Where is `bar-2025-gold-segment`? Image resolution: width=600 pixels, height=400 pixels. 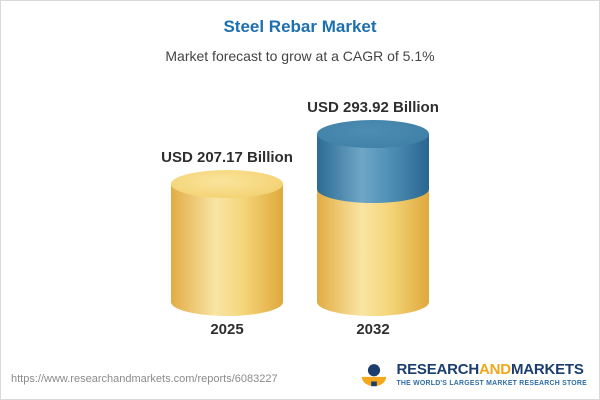 bar-2025-gold-segment is located at coordinates (227, 250).